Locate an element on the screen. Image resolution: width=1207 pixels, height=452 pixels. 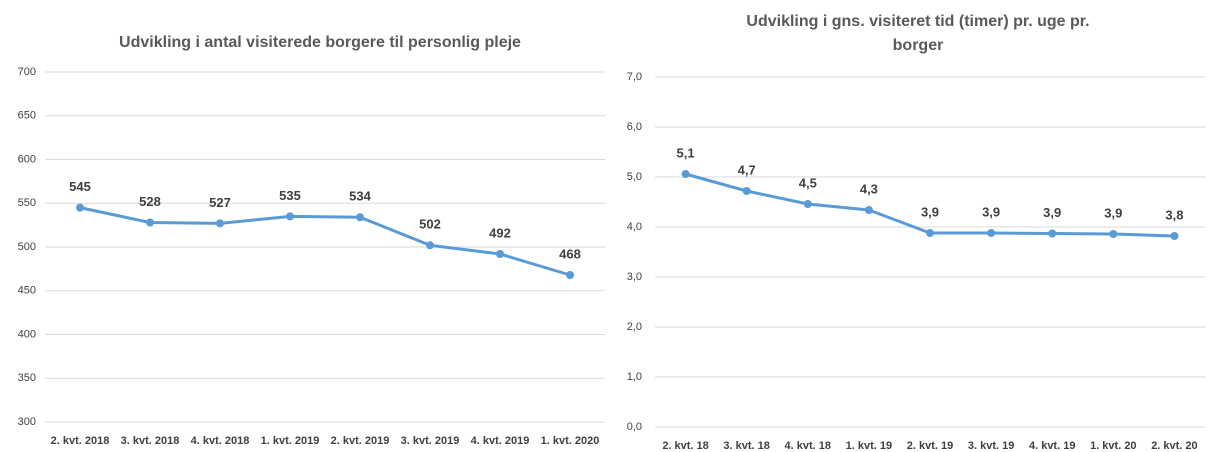
data-label: 468 is located at coordinates (570, 253).